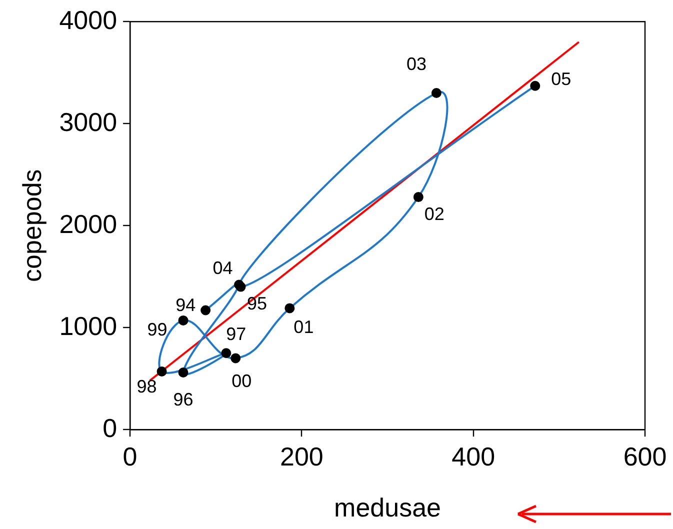  I want to click on annotation: 96, so click(183, 399).